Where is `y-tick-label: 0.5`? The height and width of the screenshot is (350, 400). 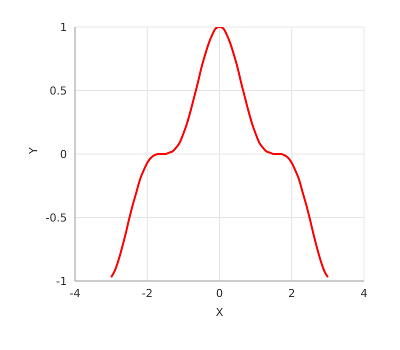 y-tick-label: 0.5 is located at coordinates (58, 91).